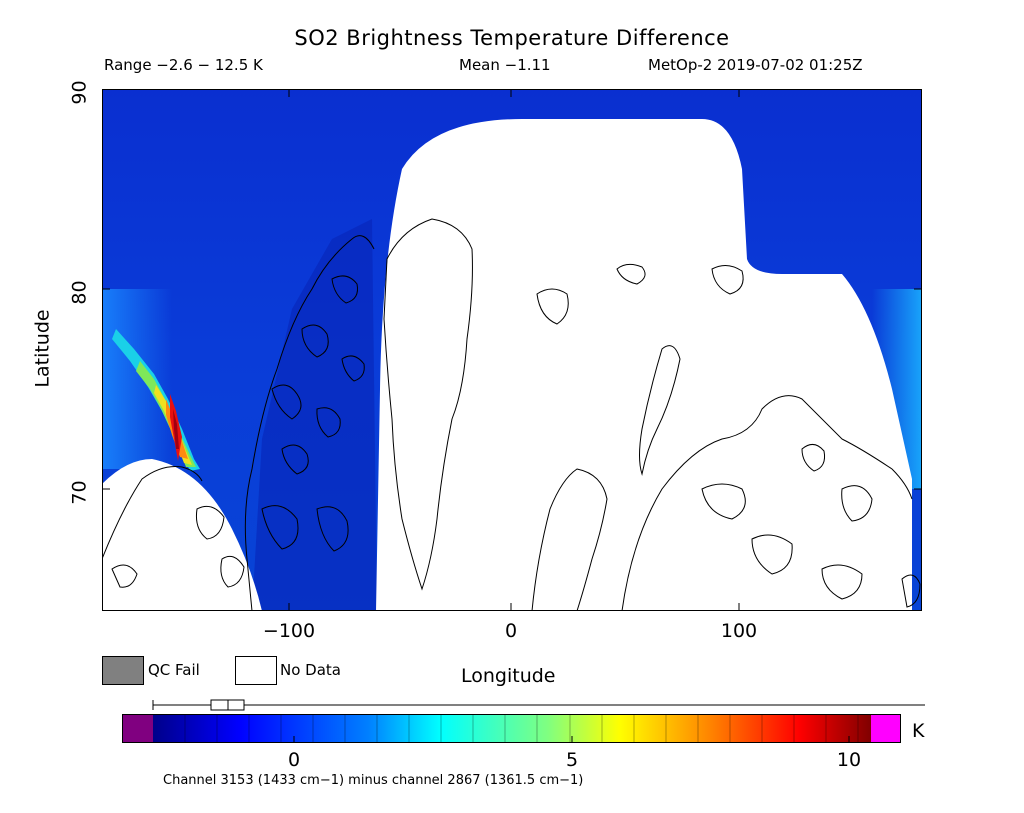  Describe the element at coordinates (289, 631) in the screenshot. I see `x-tick-neg100: −100` at that location.